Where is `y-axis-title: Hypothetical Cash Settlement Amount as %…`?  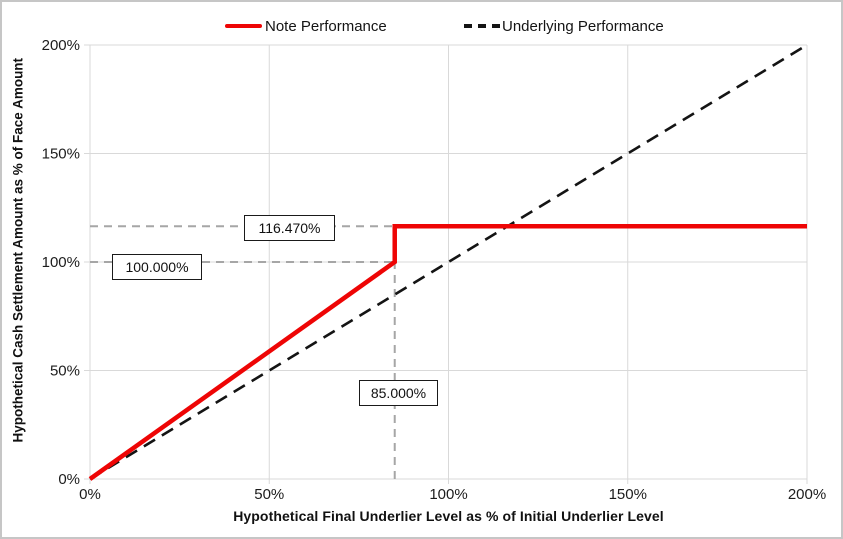 y-axis-title: Hypothetical Cash Settlement Amount as %… is located at coordinates (18, 250).